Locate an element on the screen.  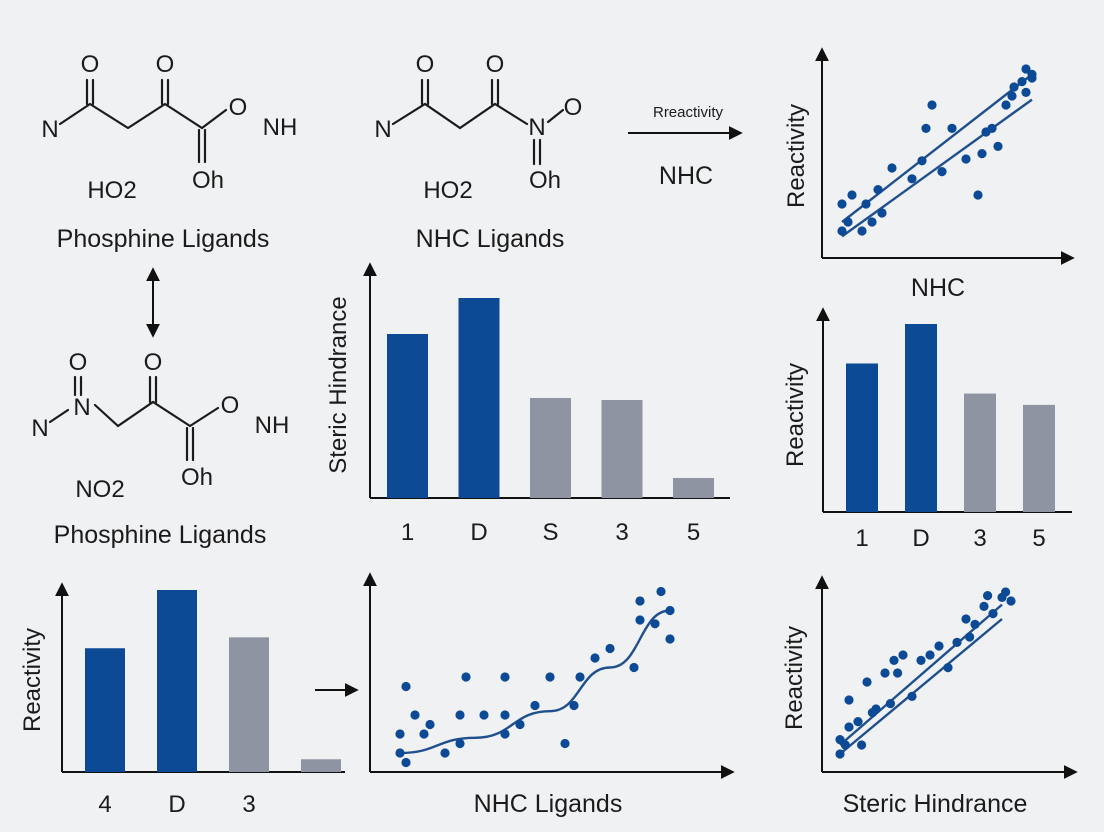
atom-no2: NO2 is located at coordinates (99, 489).